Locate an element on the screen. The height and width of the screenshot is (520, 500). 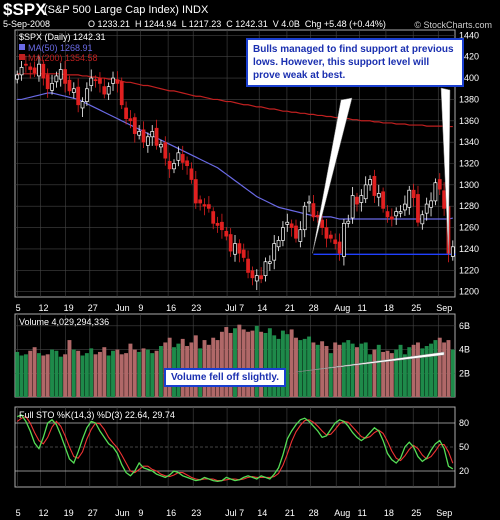
x-tick-label: 16 is located at coordinates (171, 308).